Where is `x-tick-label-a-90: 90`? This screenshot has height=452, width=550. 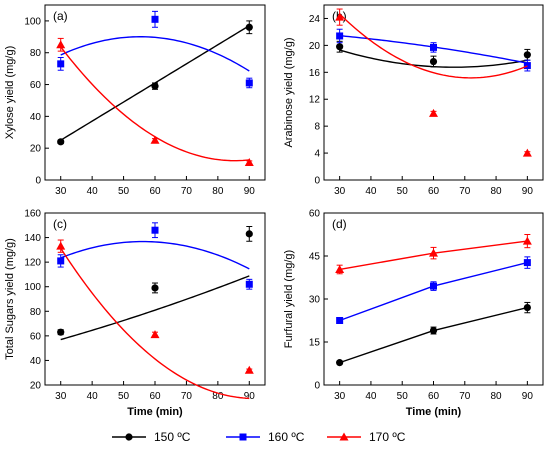
x-tick-label-a-90: 90 is located at coordinates (250, 191).